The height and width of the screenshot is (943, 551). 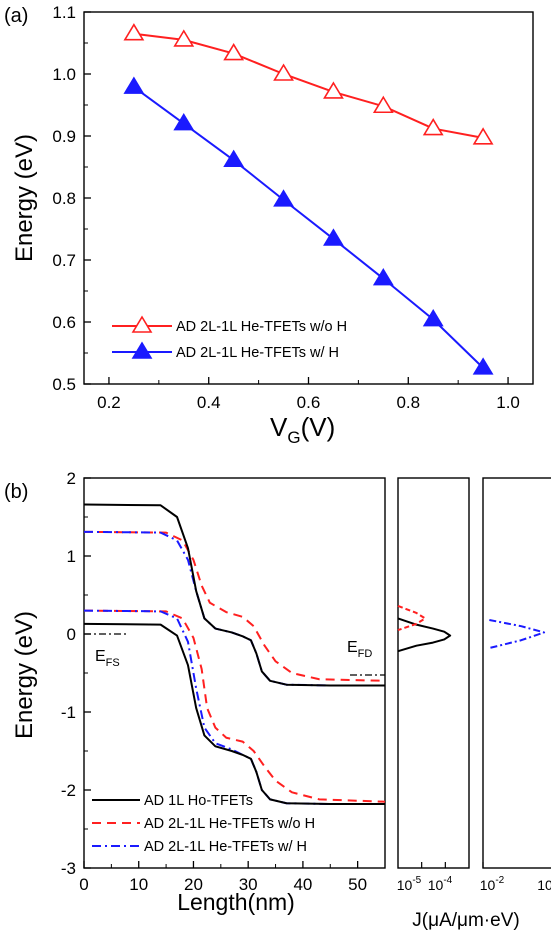 I want to click on panel-a-label: (a), so click(x=16, y=16).